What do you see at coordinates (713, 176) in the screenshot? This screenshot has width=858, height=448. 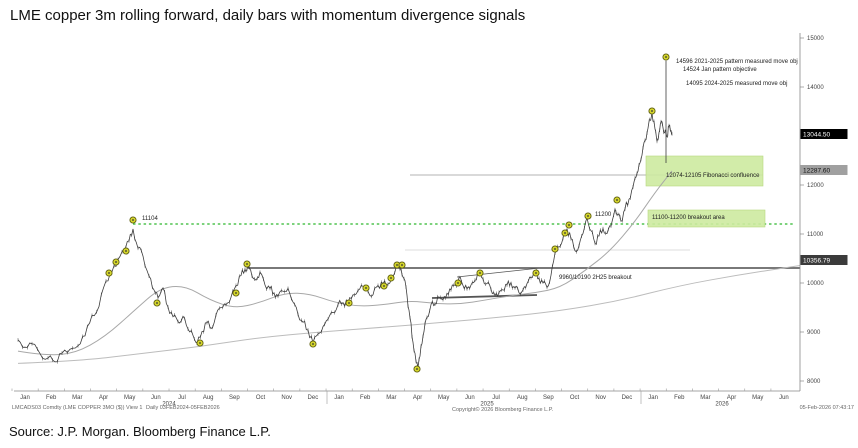 I see `annotation-fibonacci-confluence: 12074-12105 Fibonacci confluence` at bounding box center [713, 176].